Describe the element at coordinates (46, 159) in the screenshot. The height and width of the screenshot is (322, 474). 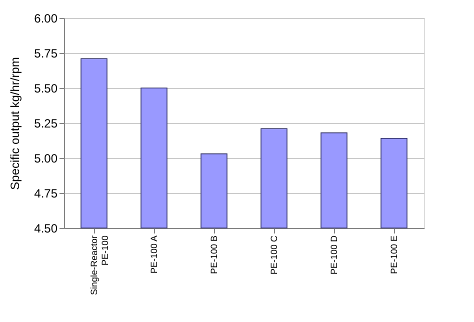
I see `y-tick-label: 5.00` at that location.